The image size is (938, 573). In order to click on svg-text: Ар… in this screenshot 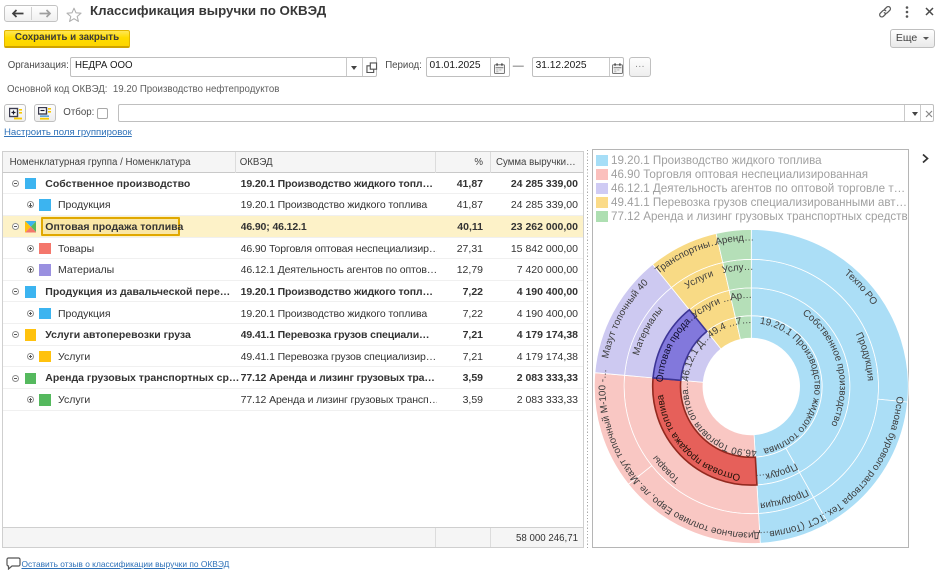, I will do `click(740, 296)`.